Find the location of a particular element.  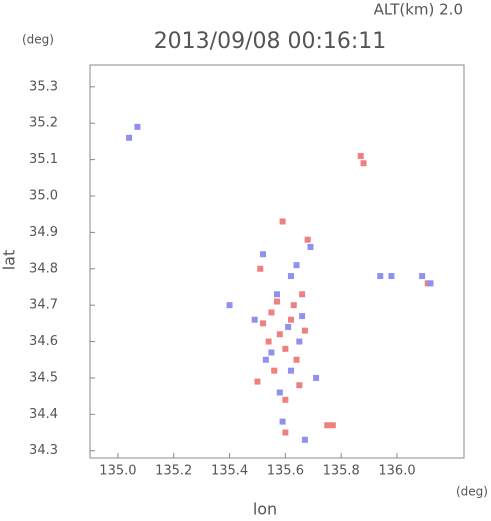

x-axis-label: lon is located at coordinates (265, 509).